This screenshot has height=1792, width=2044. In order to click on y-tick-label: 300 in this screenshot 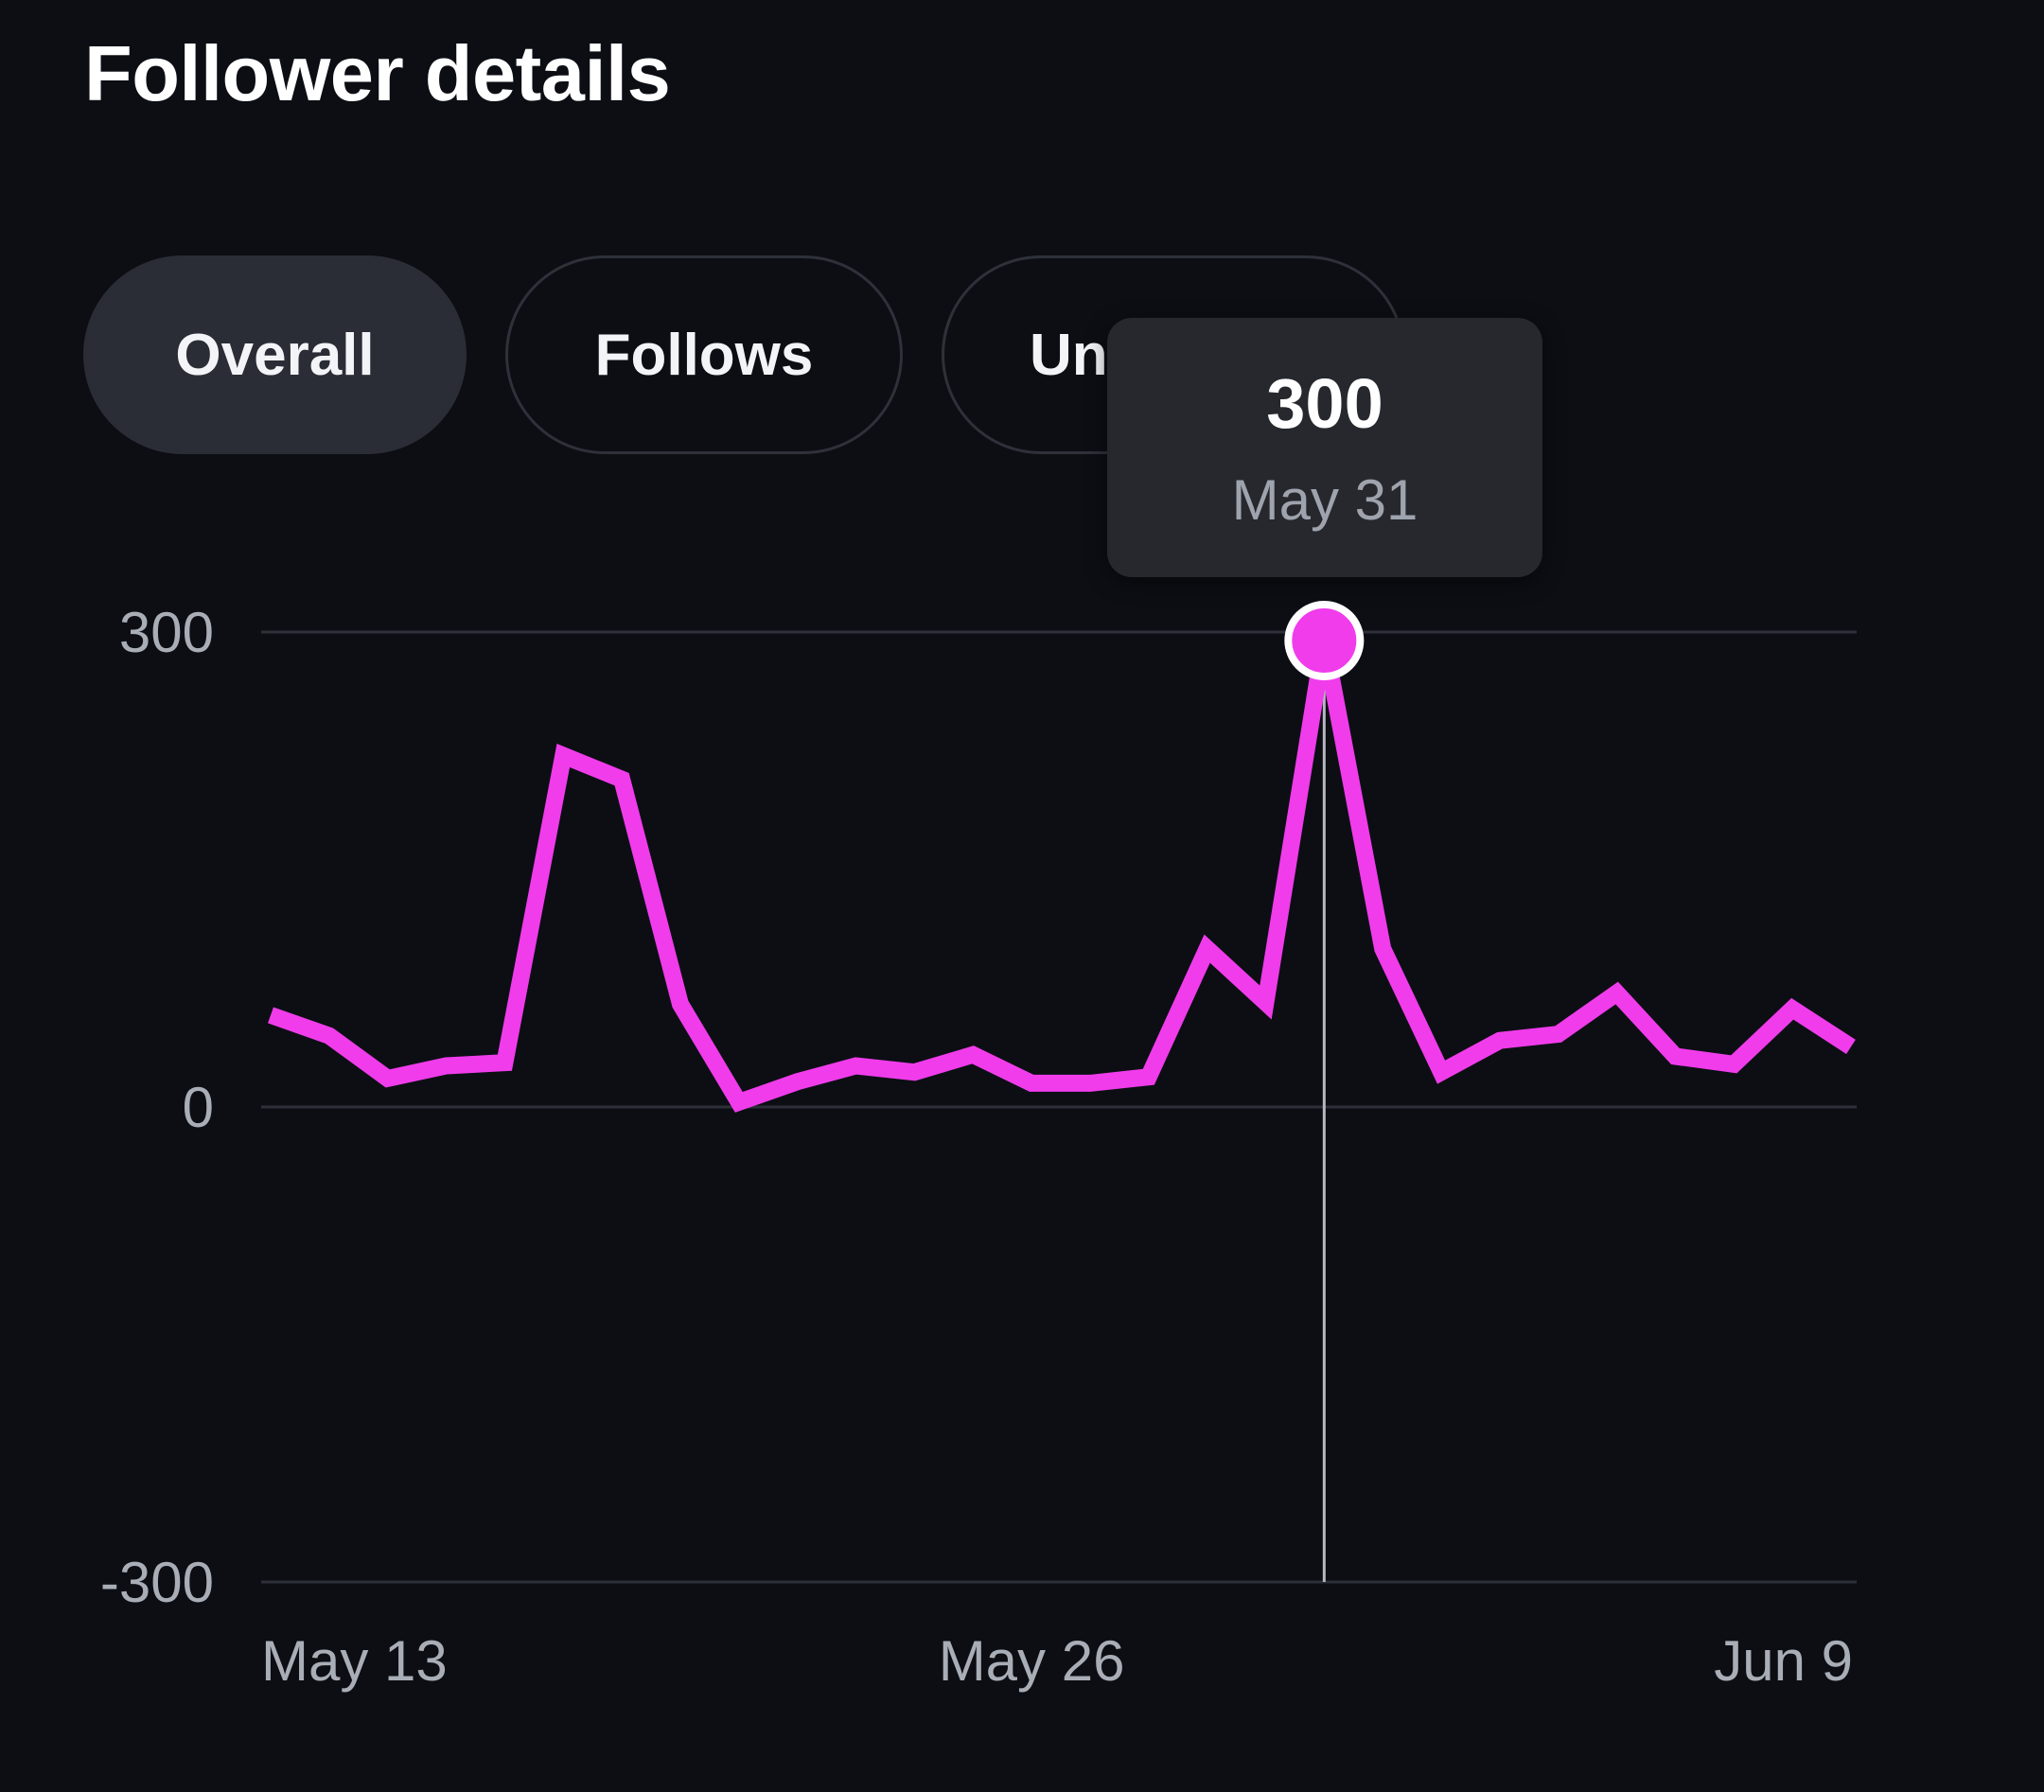, I will do `click(166, 632)`.